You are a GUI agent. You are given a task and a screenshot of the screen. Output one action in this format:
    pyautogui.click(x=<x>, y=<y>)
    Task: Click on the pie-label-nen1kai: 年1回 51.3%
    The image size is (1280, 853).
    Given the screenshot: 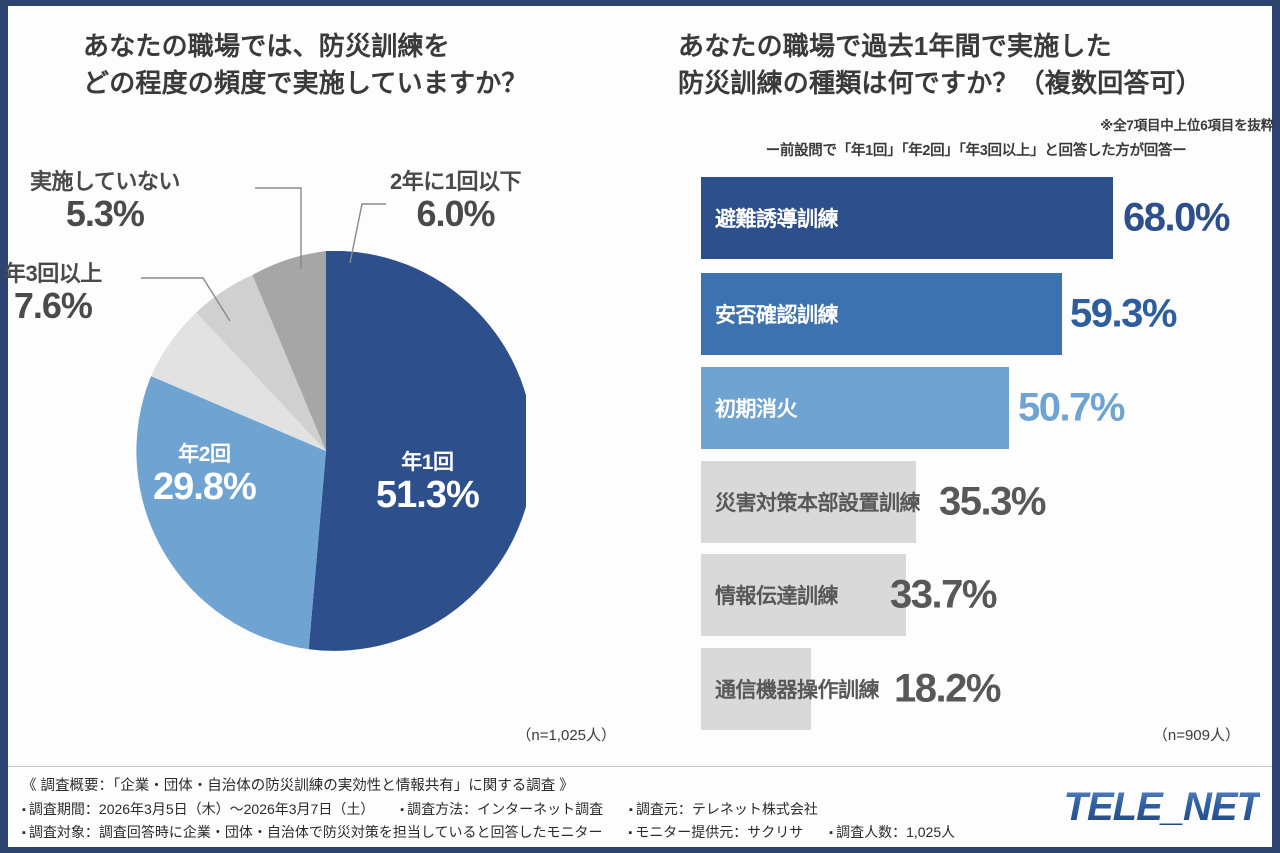 What is the action you would take?
    pyautogui.click(x=428, y=484)
    